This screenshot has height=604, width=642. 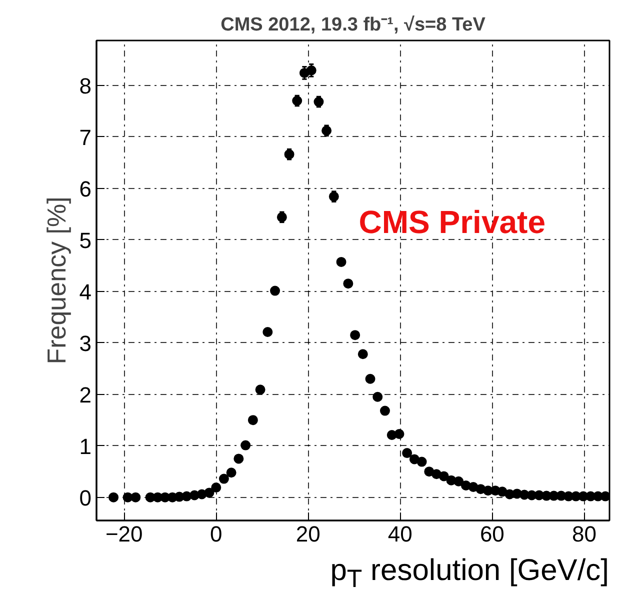 What do you see at coordinates (85, 189) in the screenshot?
I see `y-tick-label: 6` at bounding box center [85, 189].